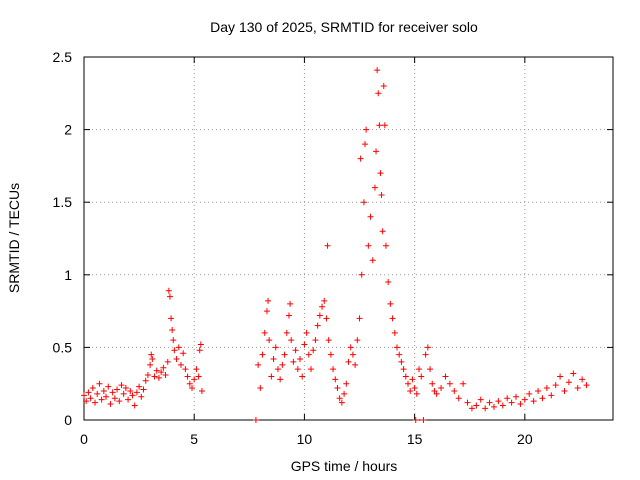  I want to click on x-tick-label: 10, so click(305, 439).